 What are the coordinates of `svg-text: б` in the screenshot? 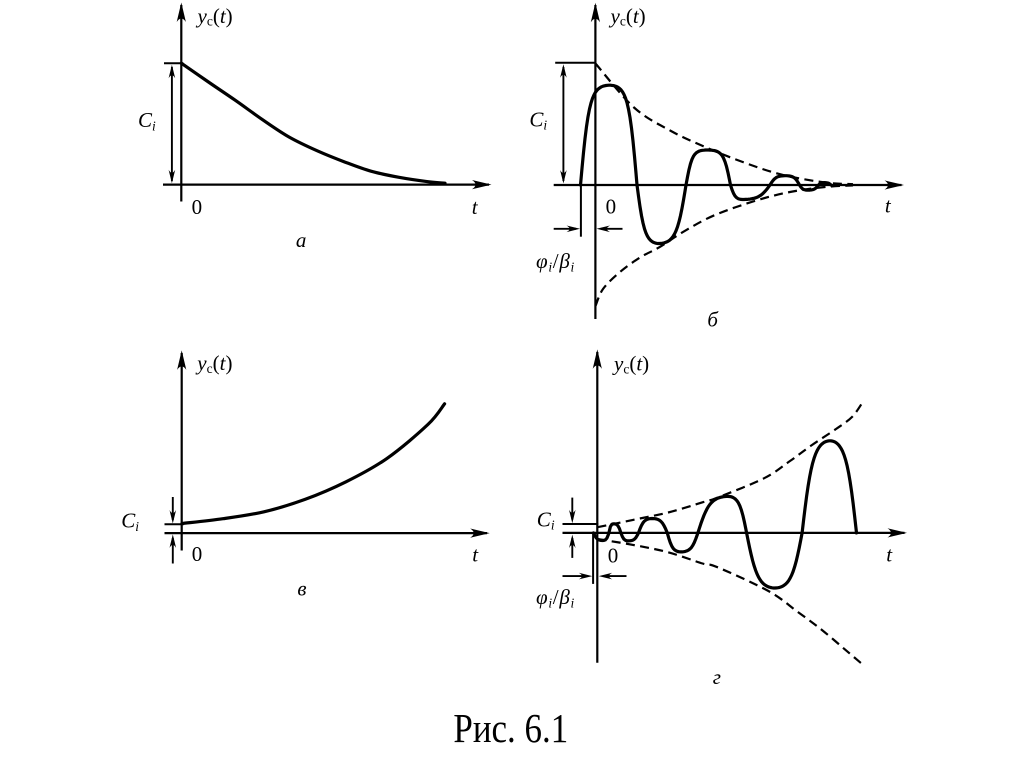 It's located at (713, 319).